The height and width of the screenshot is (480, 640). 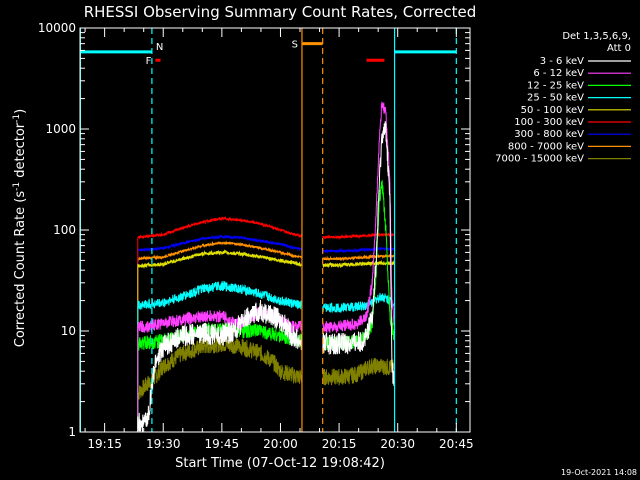 I want to click on x-tick-label: 19:15, so click(x=104, y=444).